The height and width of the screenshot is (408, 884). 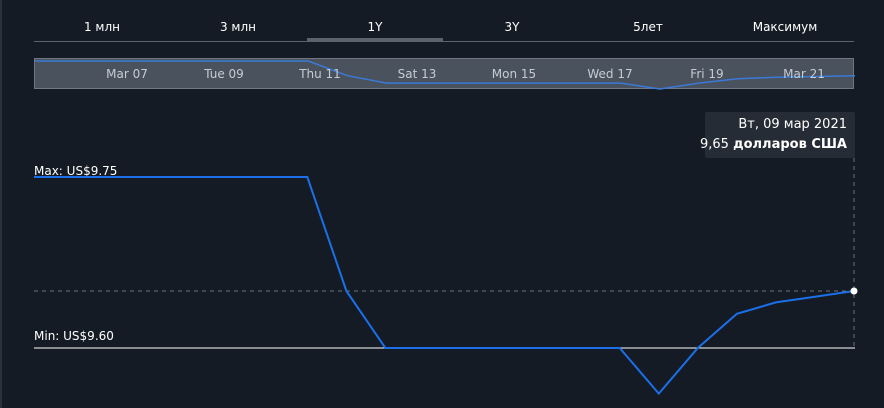 What do you see at coordinates (444, 41) in the screenshot?
I see `tabs-divider` at bounding box center [444, 41].